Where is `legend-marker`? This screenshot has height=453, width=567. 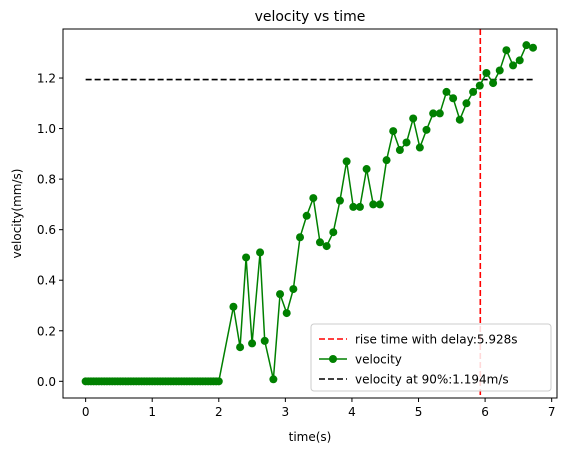 legend-marker is located at coordinates (333, 359).